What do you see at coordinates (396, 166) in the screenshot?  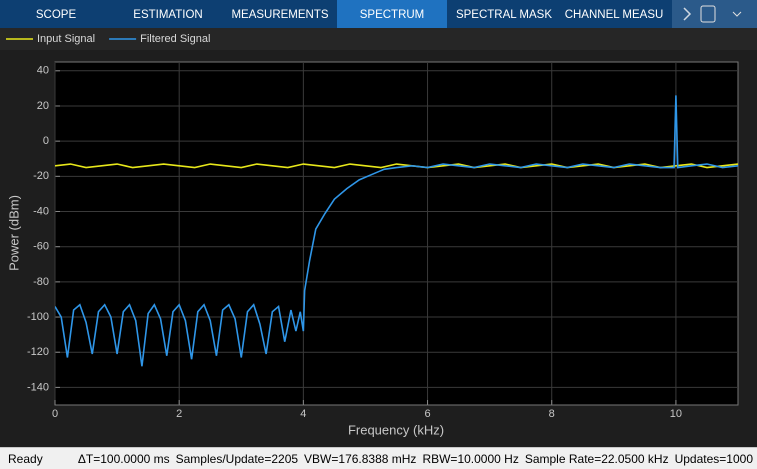 I see `series-line` at bounding box center [396, 166].